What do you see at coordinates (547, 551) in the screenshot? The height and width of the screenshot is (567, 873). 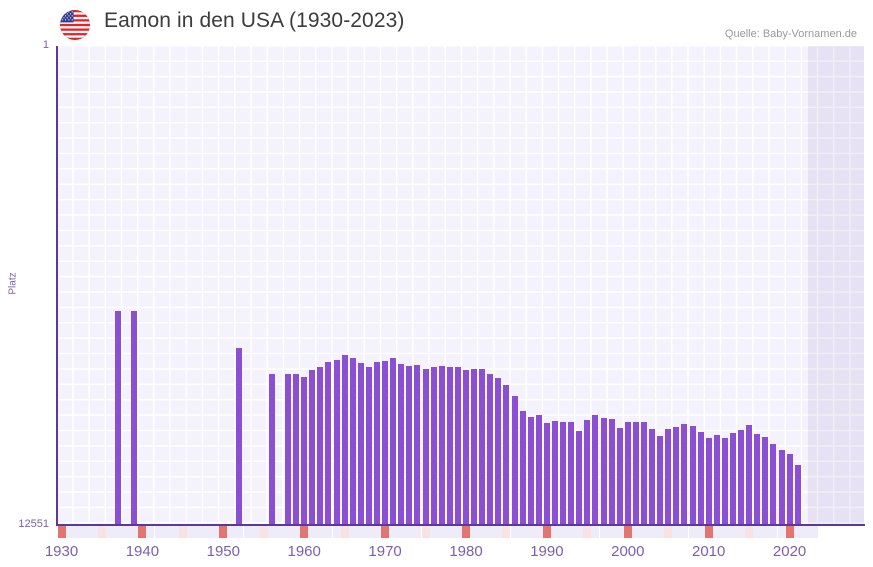 I see `x-axis-tick-label: 1990` at bounding box center [547, 551].